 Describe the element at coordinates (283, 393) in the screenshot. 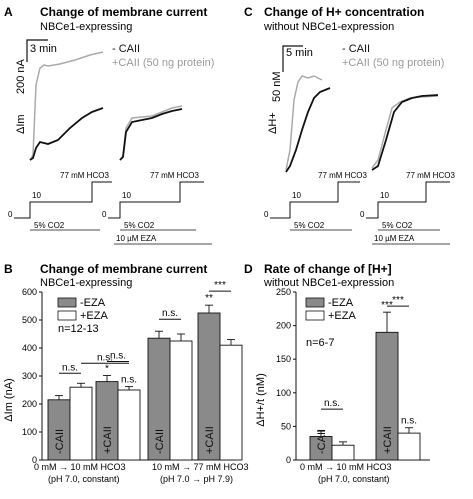

I see `panel-d-y-tick-label: 100` at that location.